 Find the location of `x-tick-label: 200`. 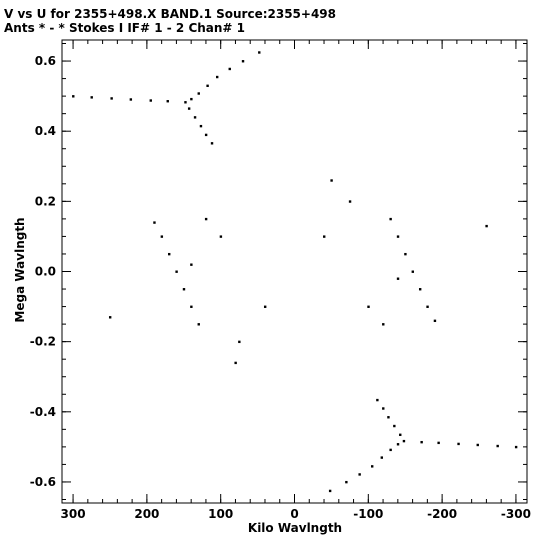

x-tick-label: 200 is located at coordinates (146, 514).